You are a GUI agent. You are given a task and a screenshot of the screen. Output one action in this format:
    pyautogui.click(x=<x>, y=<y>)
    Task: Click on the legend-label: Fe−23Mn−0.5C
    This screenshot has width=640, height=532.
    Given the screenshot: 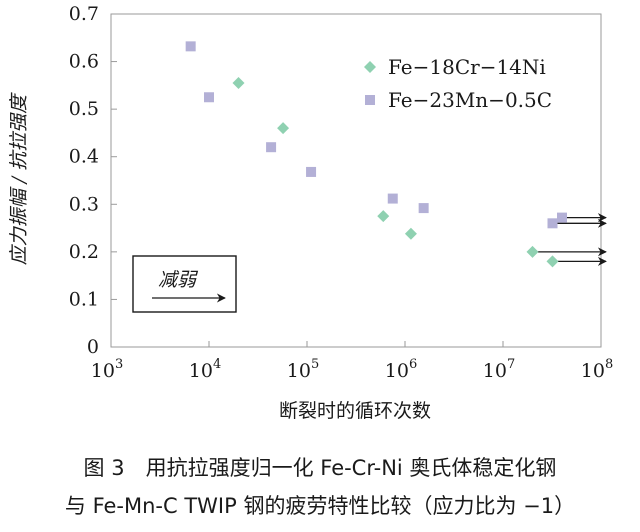 What is the action you would take?
    pyautogui.click(x=470, y=100)
    